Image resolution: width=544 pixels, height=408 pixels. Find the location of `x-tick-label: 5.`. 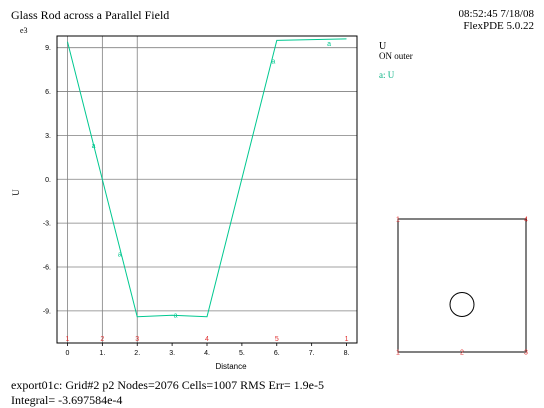

x-tick-label: 5. is located at coordinates (242, 353).